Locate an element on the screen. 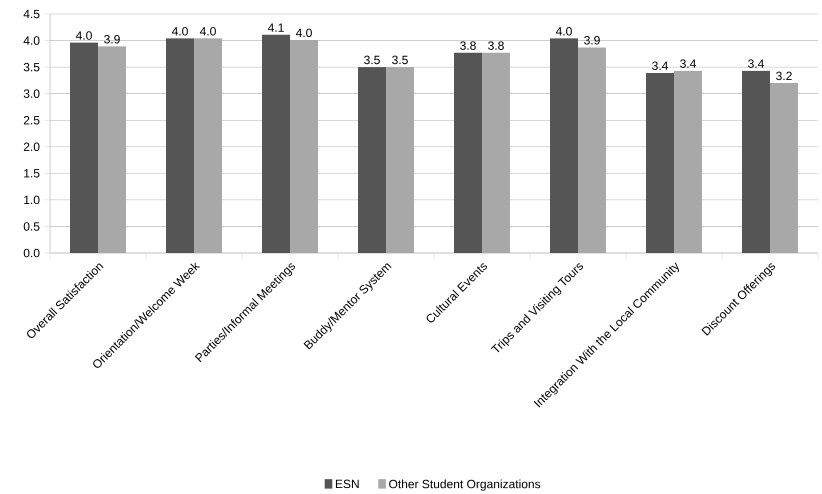 This screenshot has width=822, height=494. legend-label: ESN is located at coordinates (347, 484).